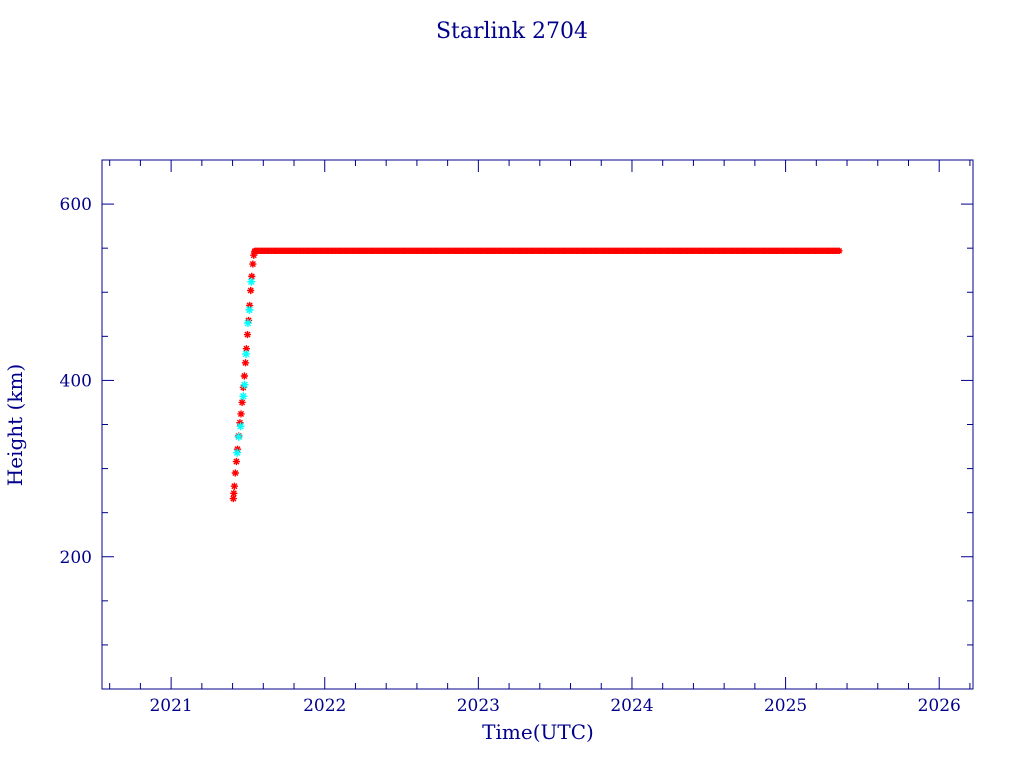 This screenshot has width=1024, height=768. Describe the element at coordinates (76, 205) in the screenshot. I see `y-tick-label: 600` at that location.